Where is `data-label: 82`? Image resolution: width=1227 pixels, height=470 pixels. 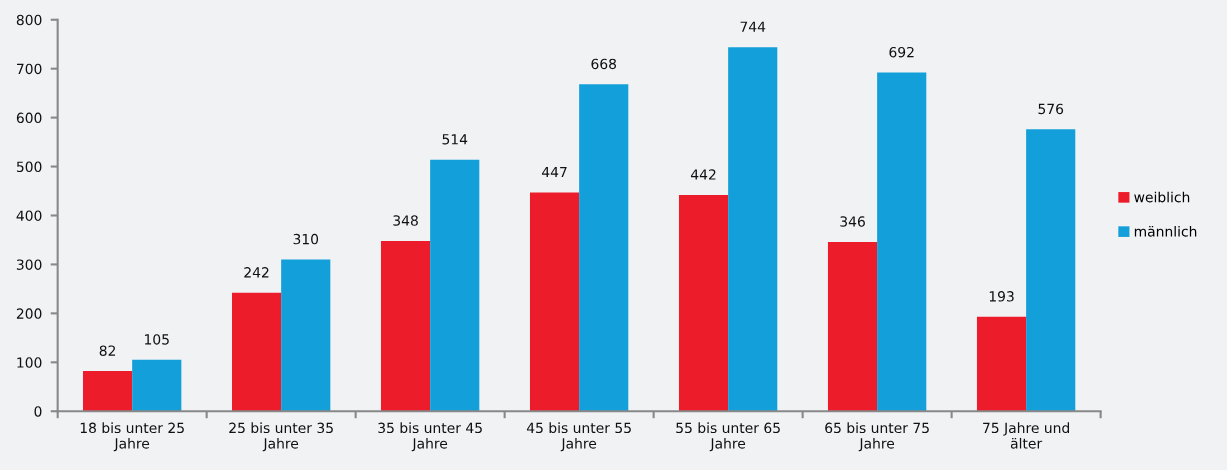
data-label: 82 is located at coordinates (107, 350).